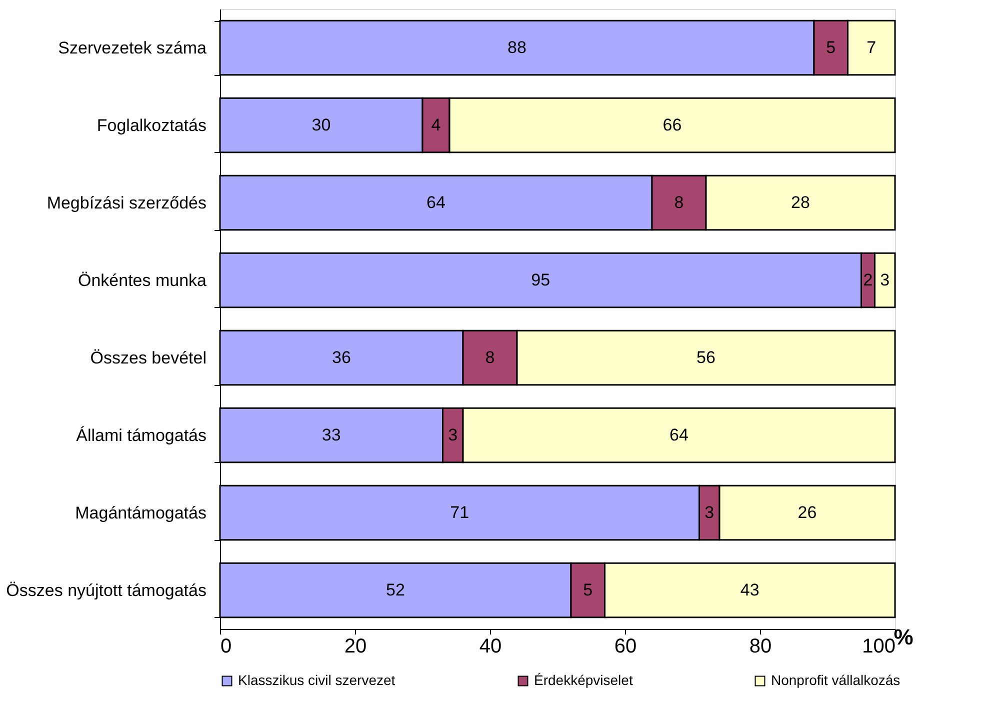  I want to click on data-label: 52, so click(395, 590).